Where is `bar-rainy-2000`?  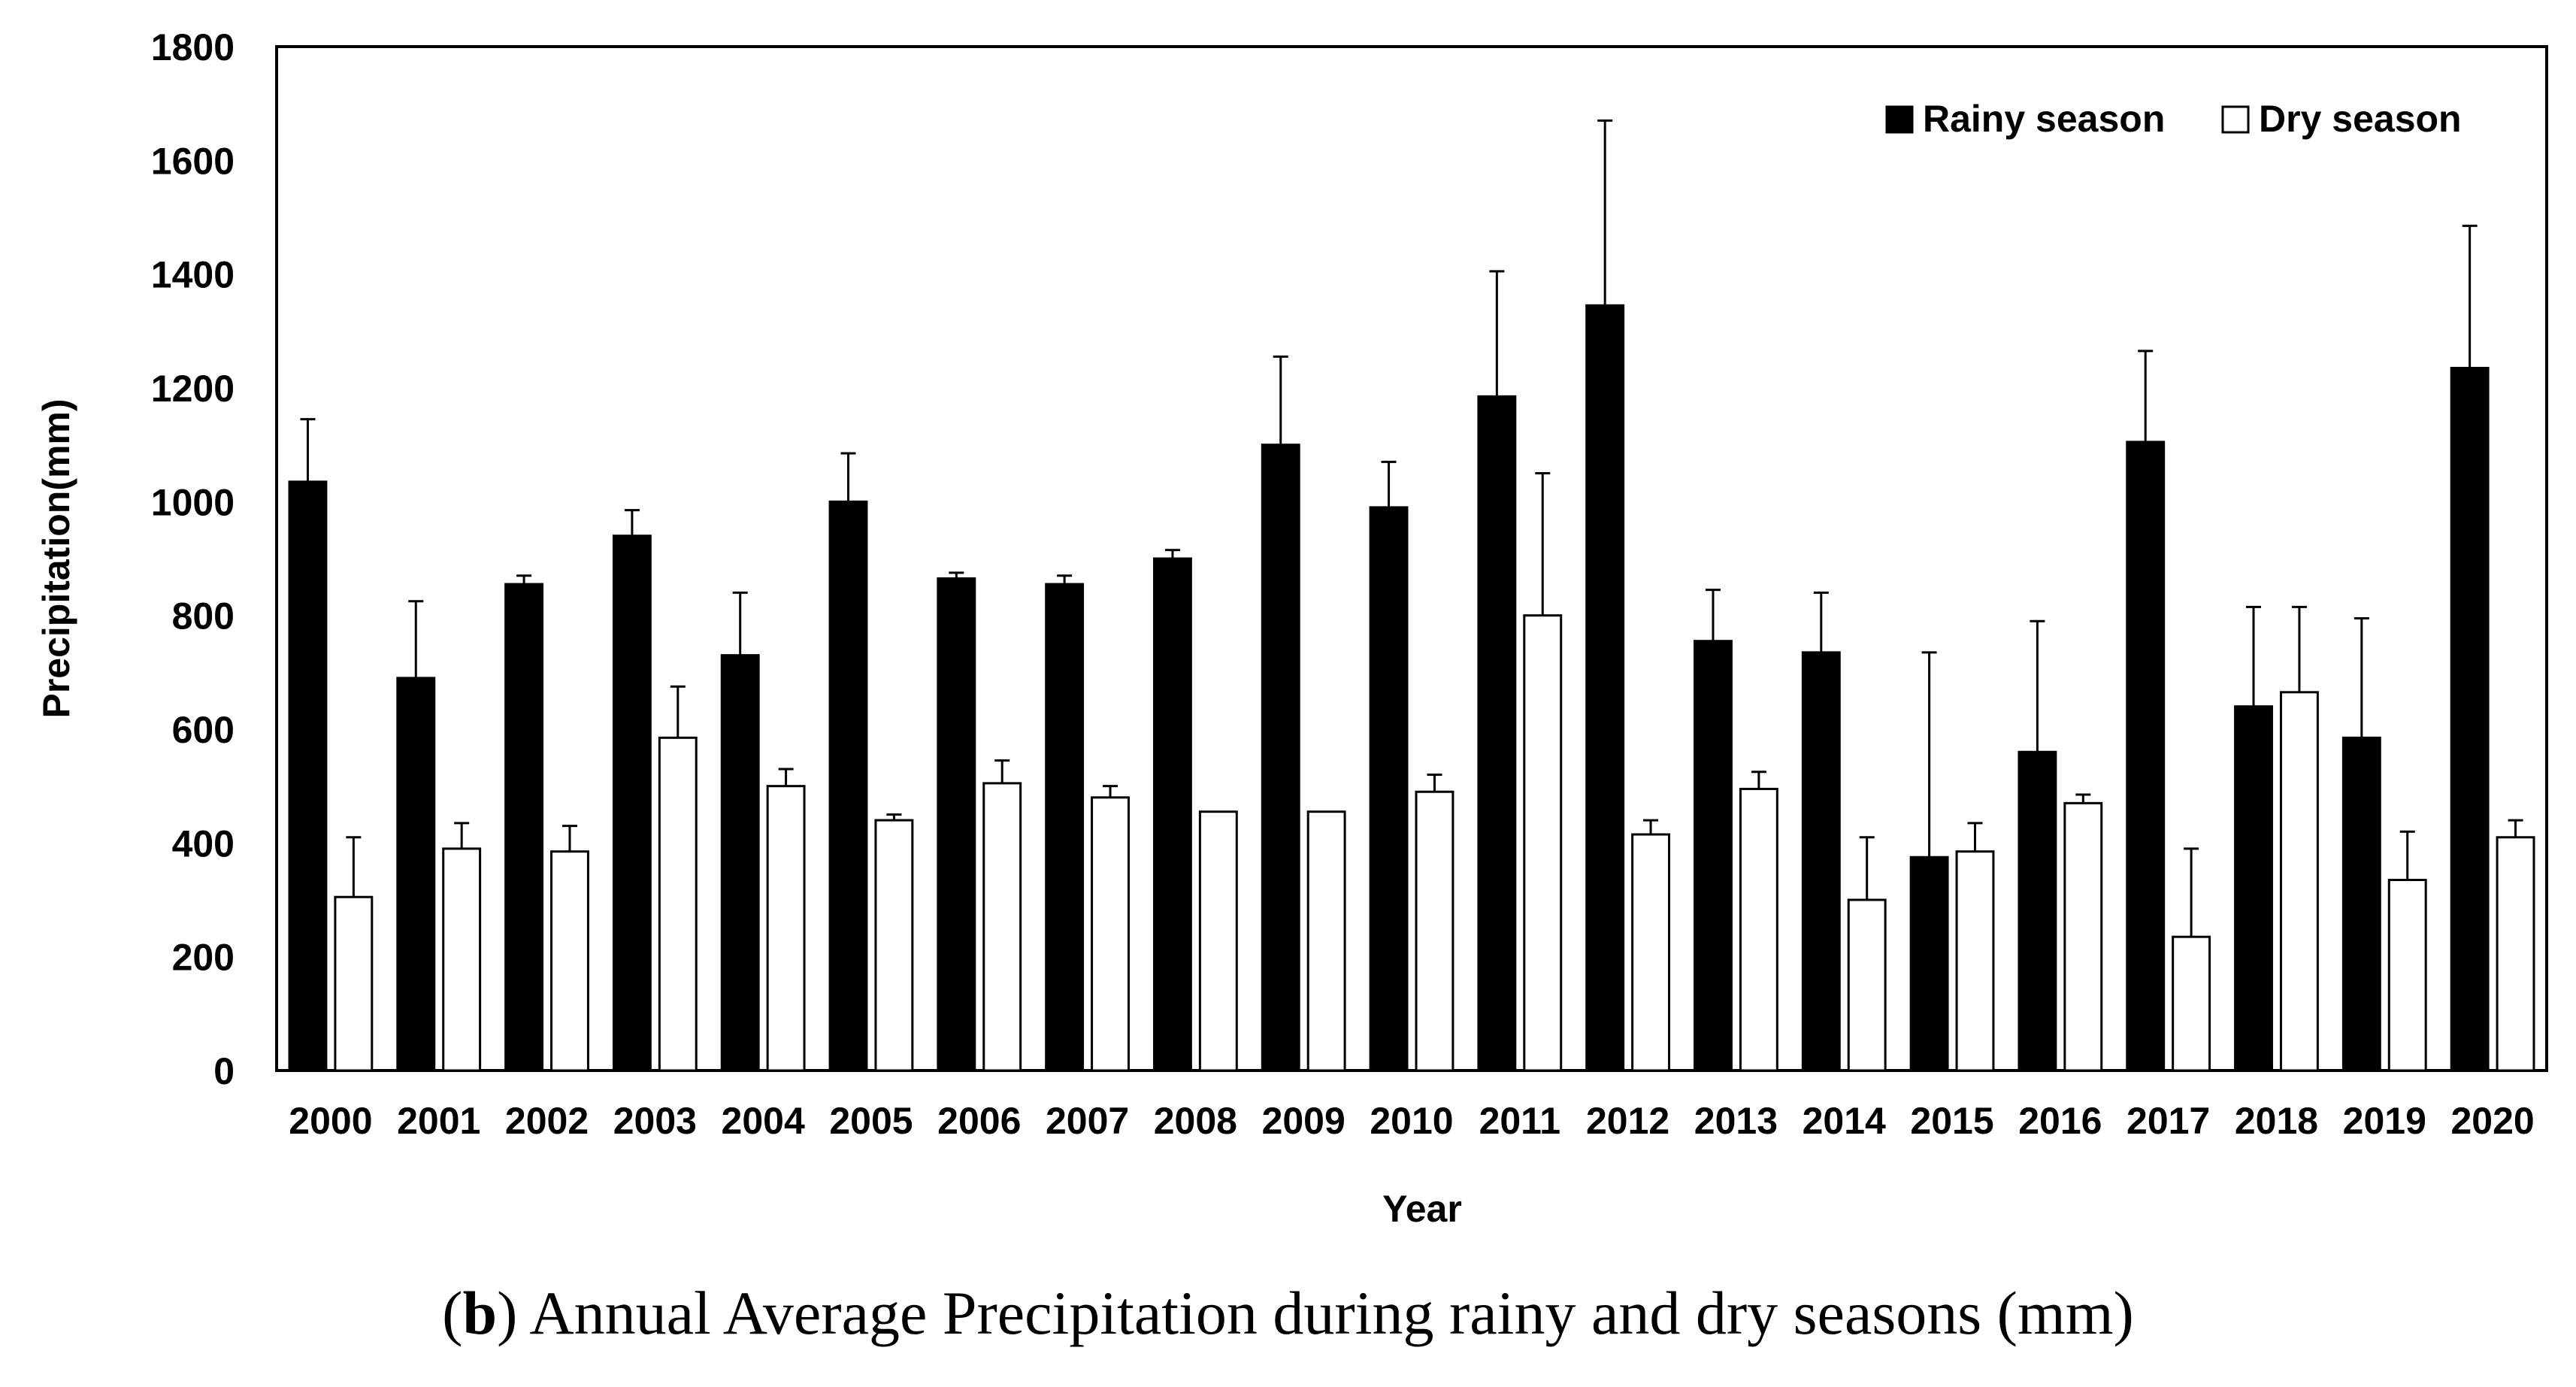
bar-rainy-2000 is located at coordinates (308, 776).